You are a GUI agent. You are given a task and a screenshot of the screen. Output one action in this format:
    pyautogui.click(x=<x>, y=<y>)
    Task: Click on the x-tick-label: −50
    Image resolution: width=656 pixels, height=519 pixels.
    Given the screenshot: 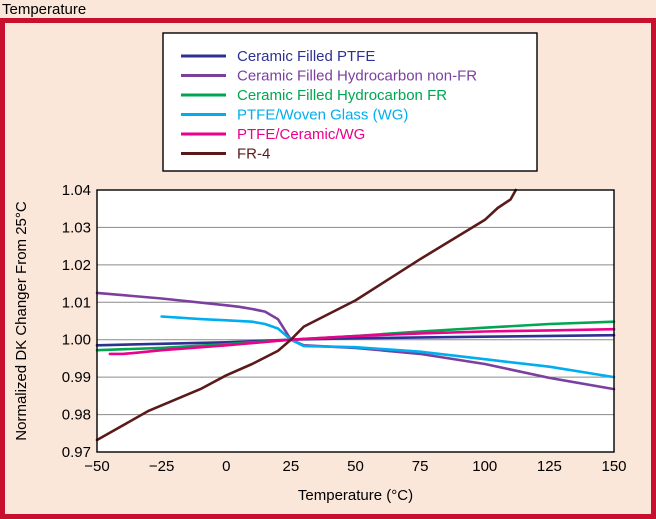 What is the action you would take?
    pyautogui.click(x=96, y=466)
    